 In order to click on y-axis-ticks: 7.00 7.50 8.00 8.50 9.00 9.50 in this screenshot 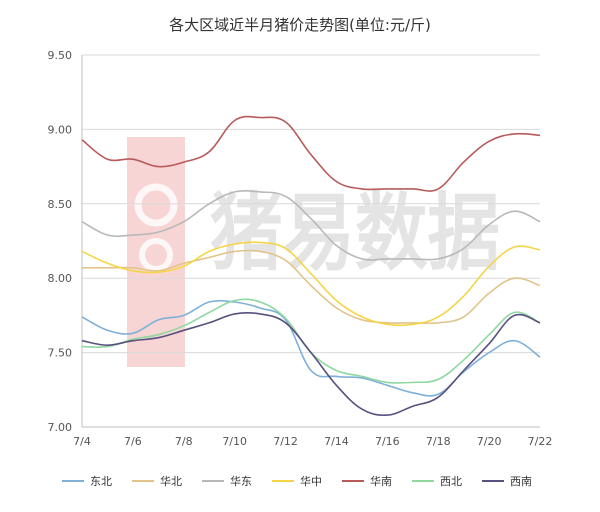, I will do `click(60, 241)`.